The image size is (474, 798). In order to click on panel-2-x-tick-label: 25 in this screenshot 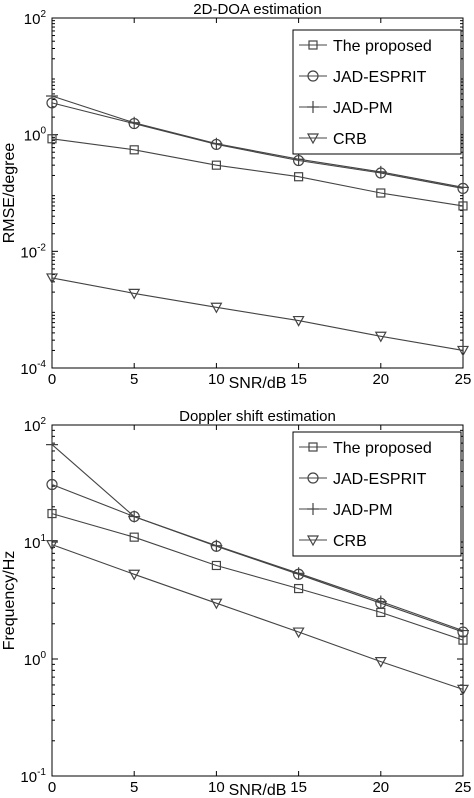, I will do `click(463, 787)`.